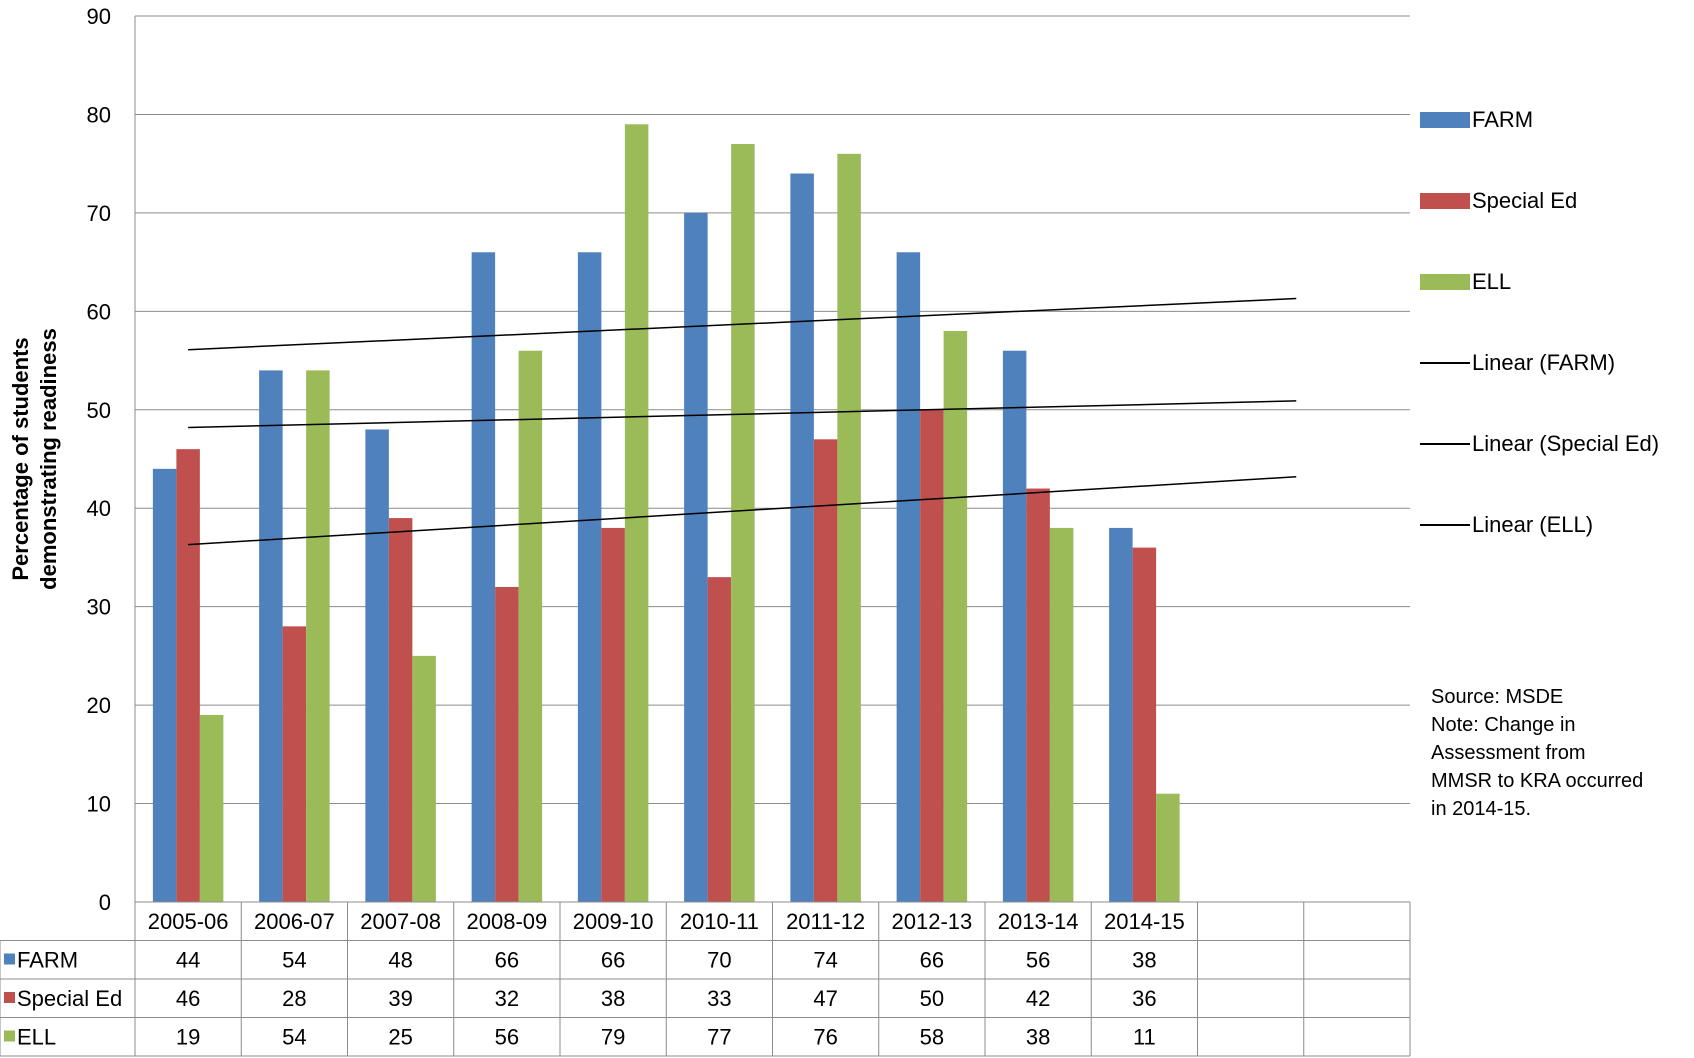 This screenshot has height=1058, width=1694. I want to click on table-legend-key-ell, so click(9, 1036).